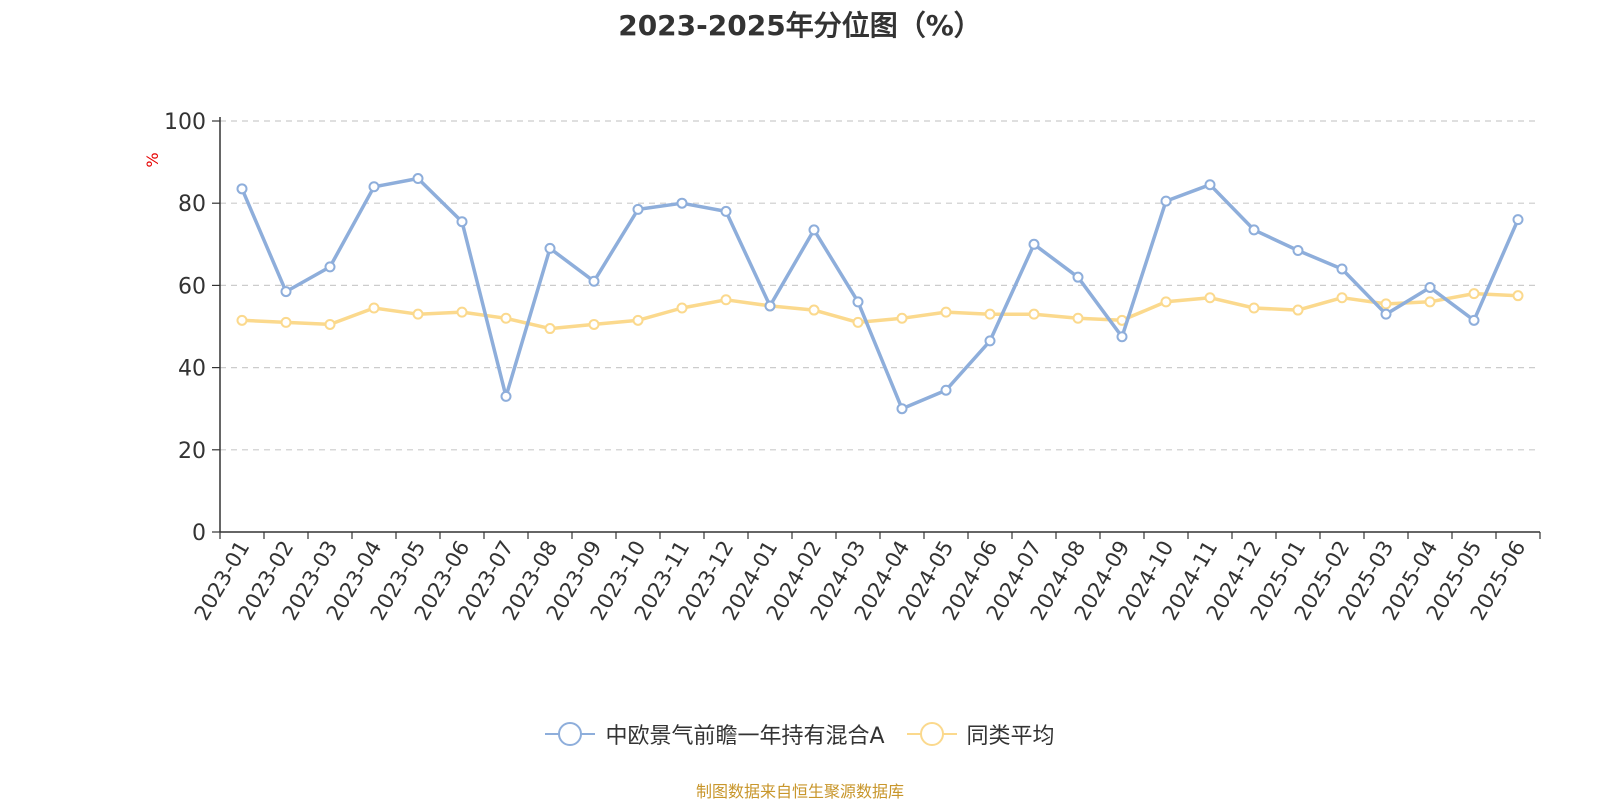 The height and width of the screenshot is (802, 1600). I want to click on y-tick-label: 40, so click(192, 369).